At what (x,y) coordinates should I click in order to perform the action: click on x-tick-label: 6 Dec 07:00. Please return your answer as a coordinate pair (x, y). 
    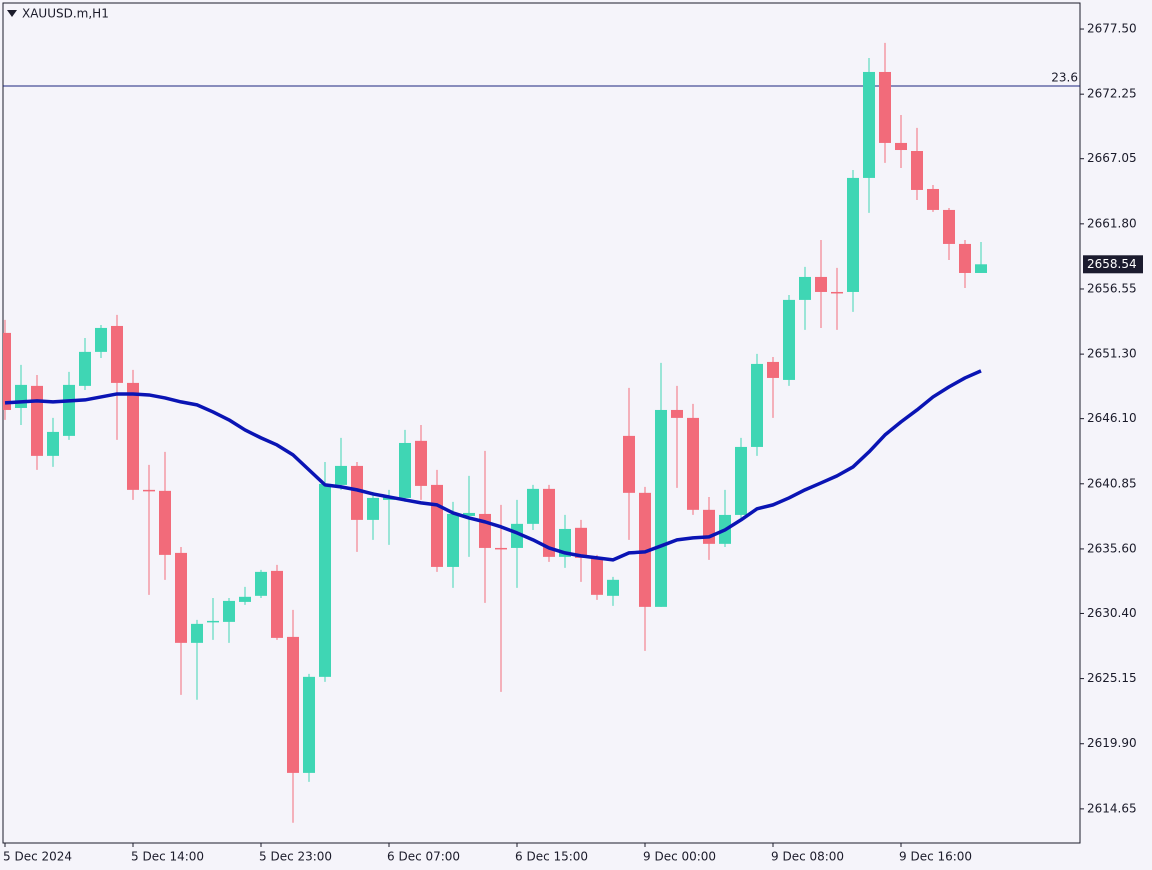
    Looking at the image, I should click on (423, 857).